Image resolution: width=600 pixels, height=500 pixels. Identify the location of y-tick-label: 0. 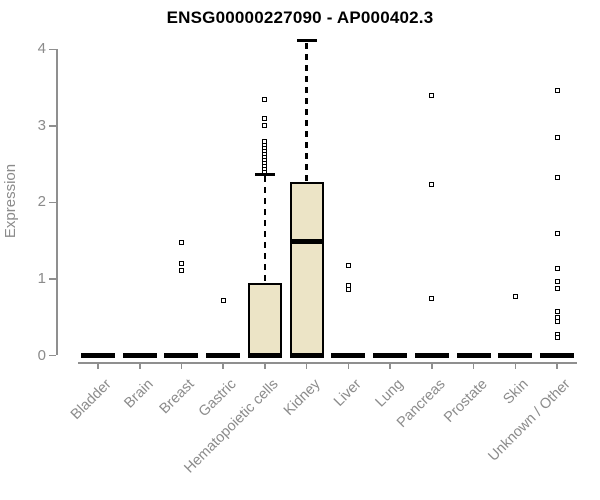
(41, 355).